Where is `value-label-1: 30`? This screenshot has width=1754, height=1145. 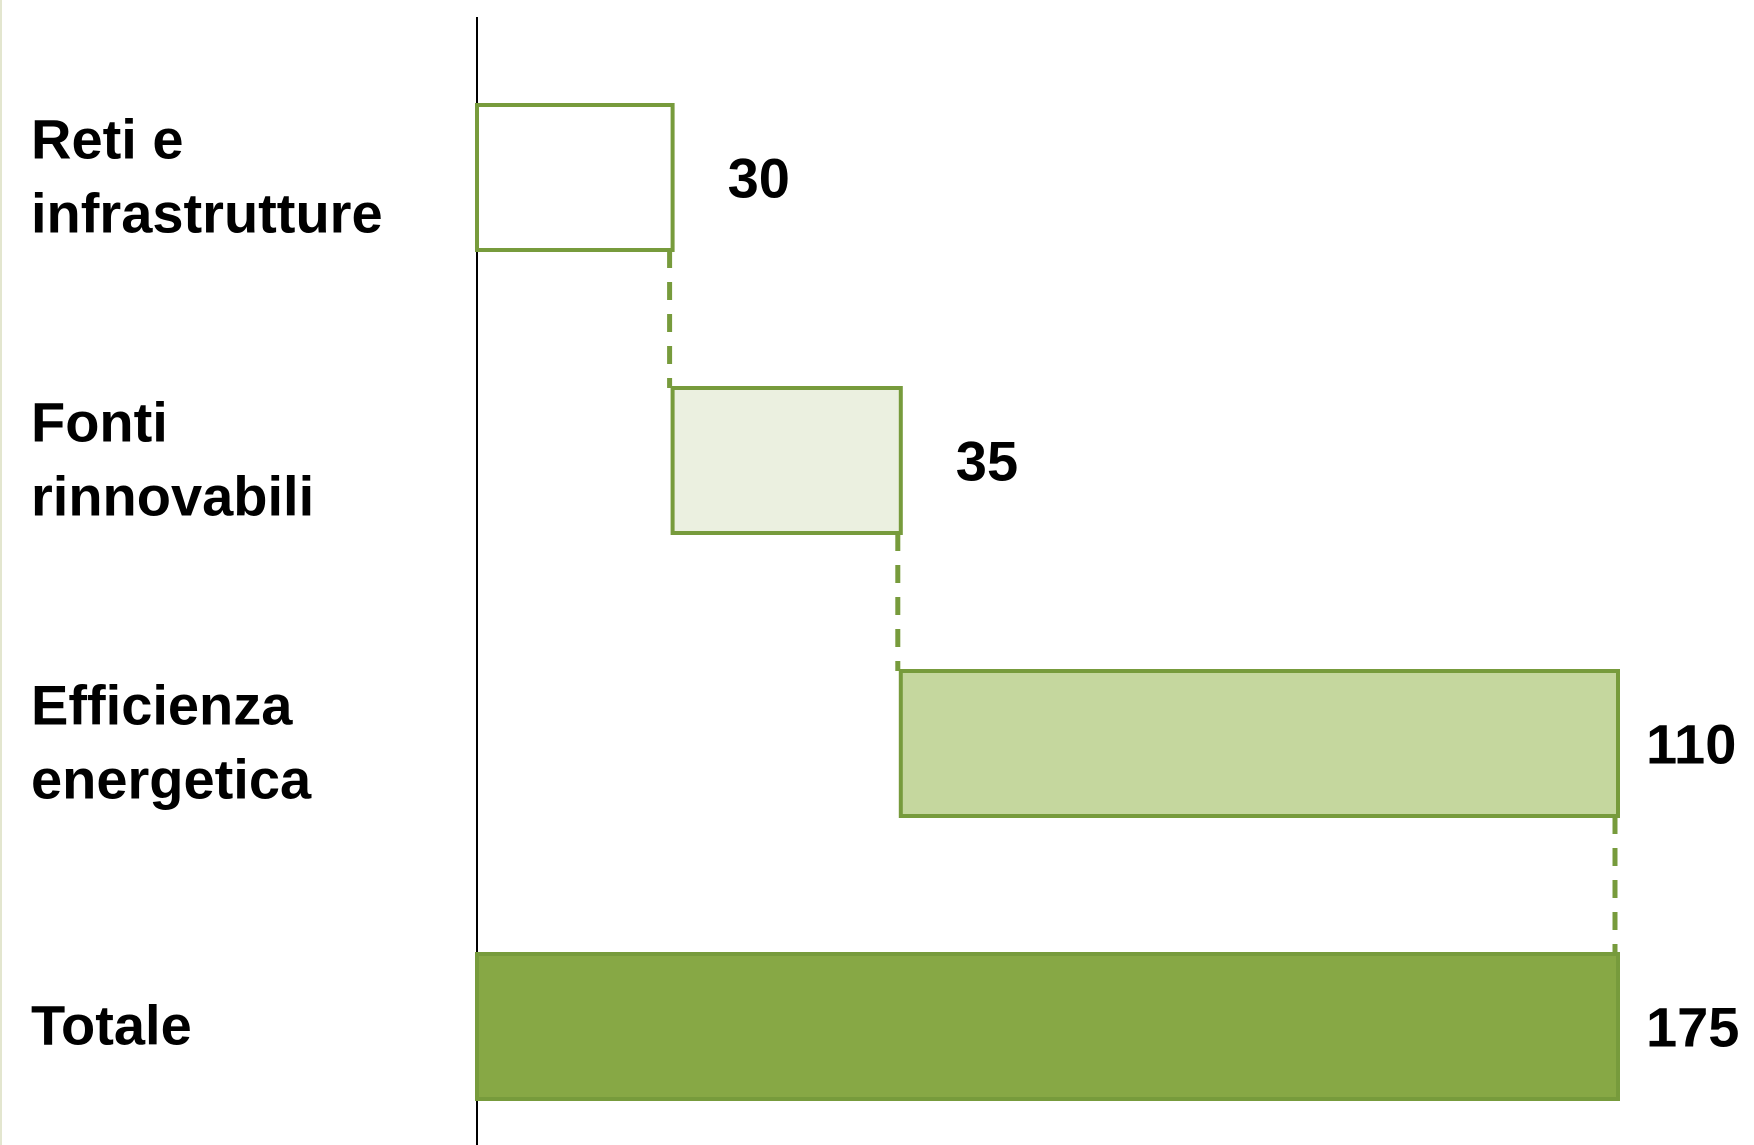 value-label-1: 30 is located at coordinates (759, 178).